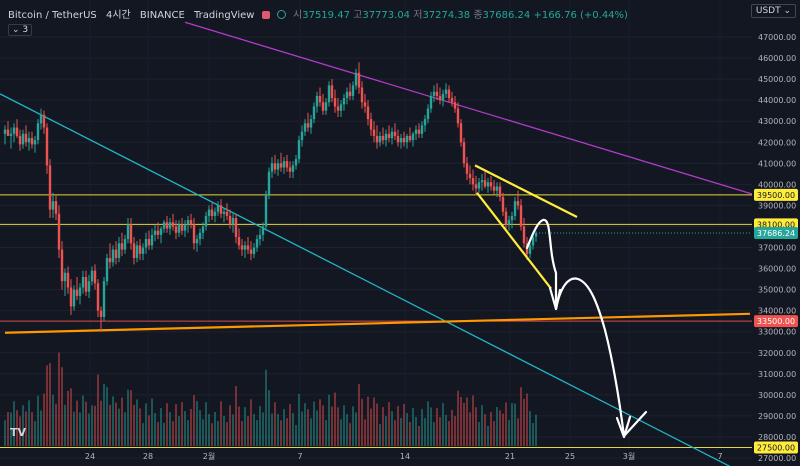 This screenshot has height=466, width=800. I want to click on wedge-pattern, so click(526, 227).